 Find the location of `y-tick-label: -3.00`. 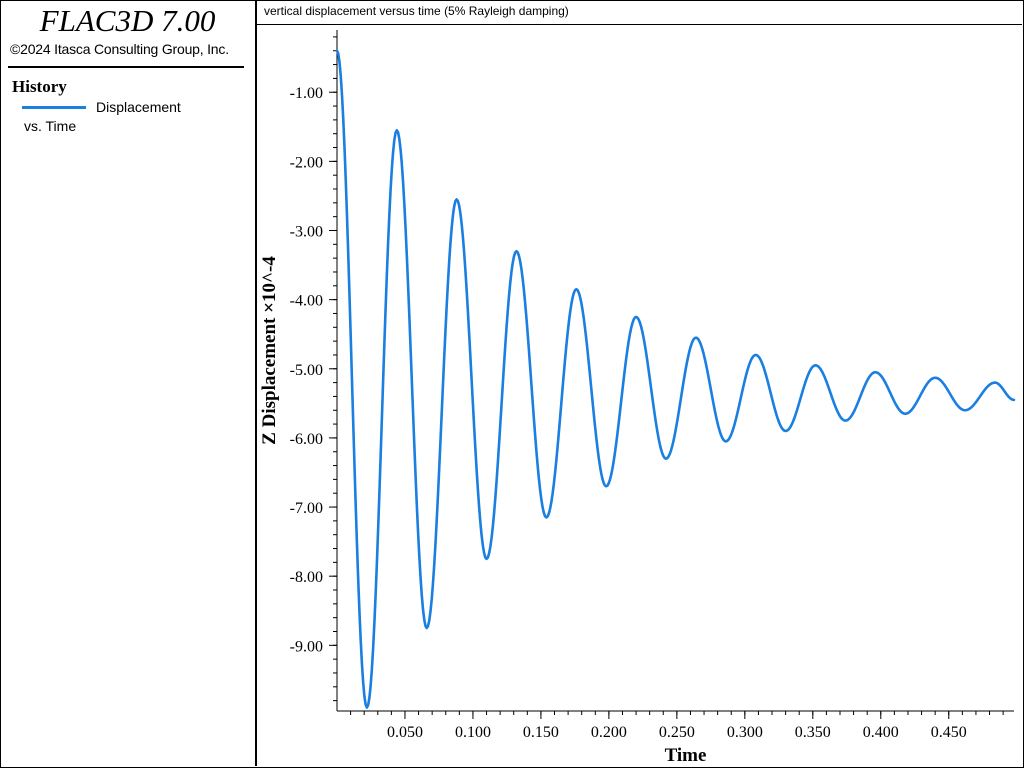

y-tick-label: -3.00 is located at coordinates (306, 231).